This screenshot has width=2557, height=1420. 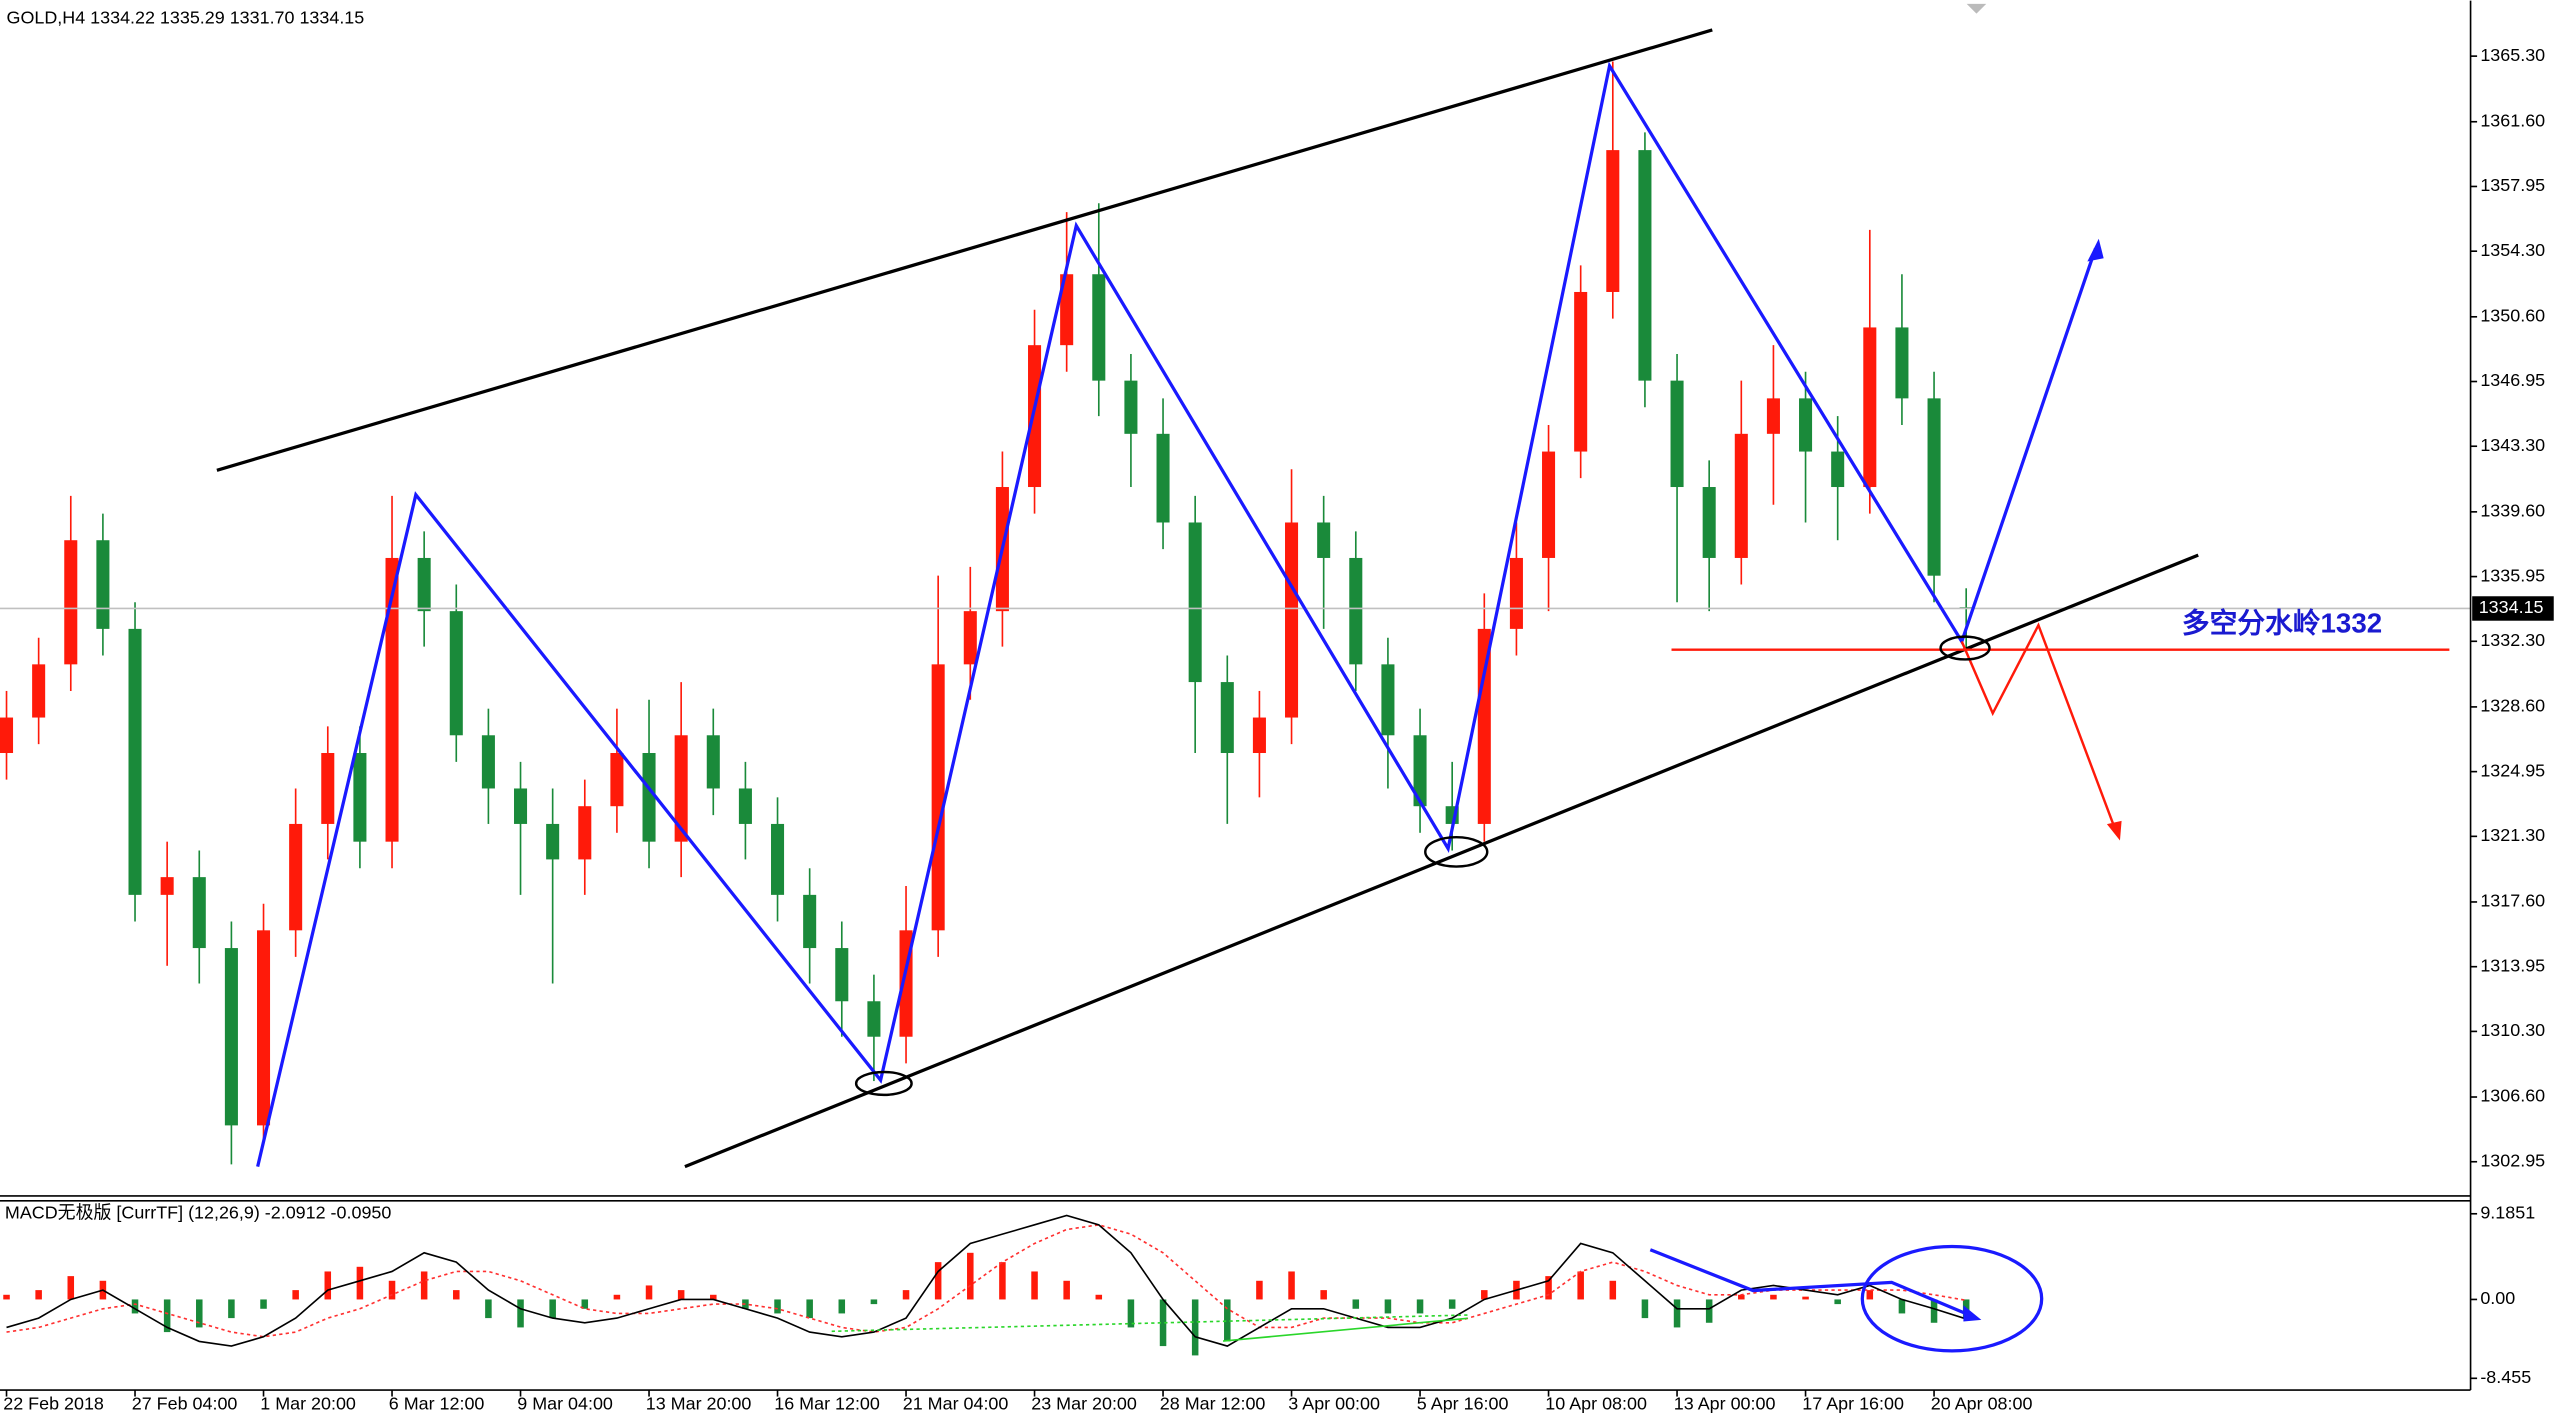 I want to click on x-tick-label: 13 Apr 00:00, so click(x=1725, y=1403).